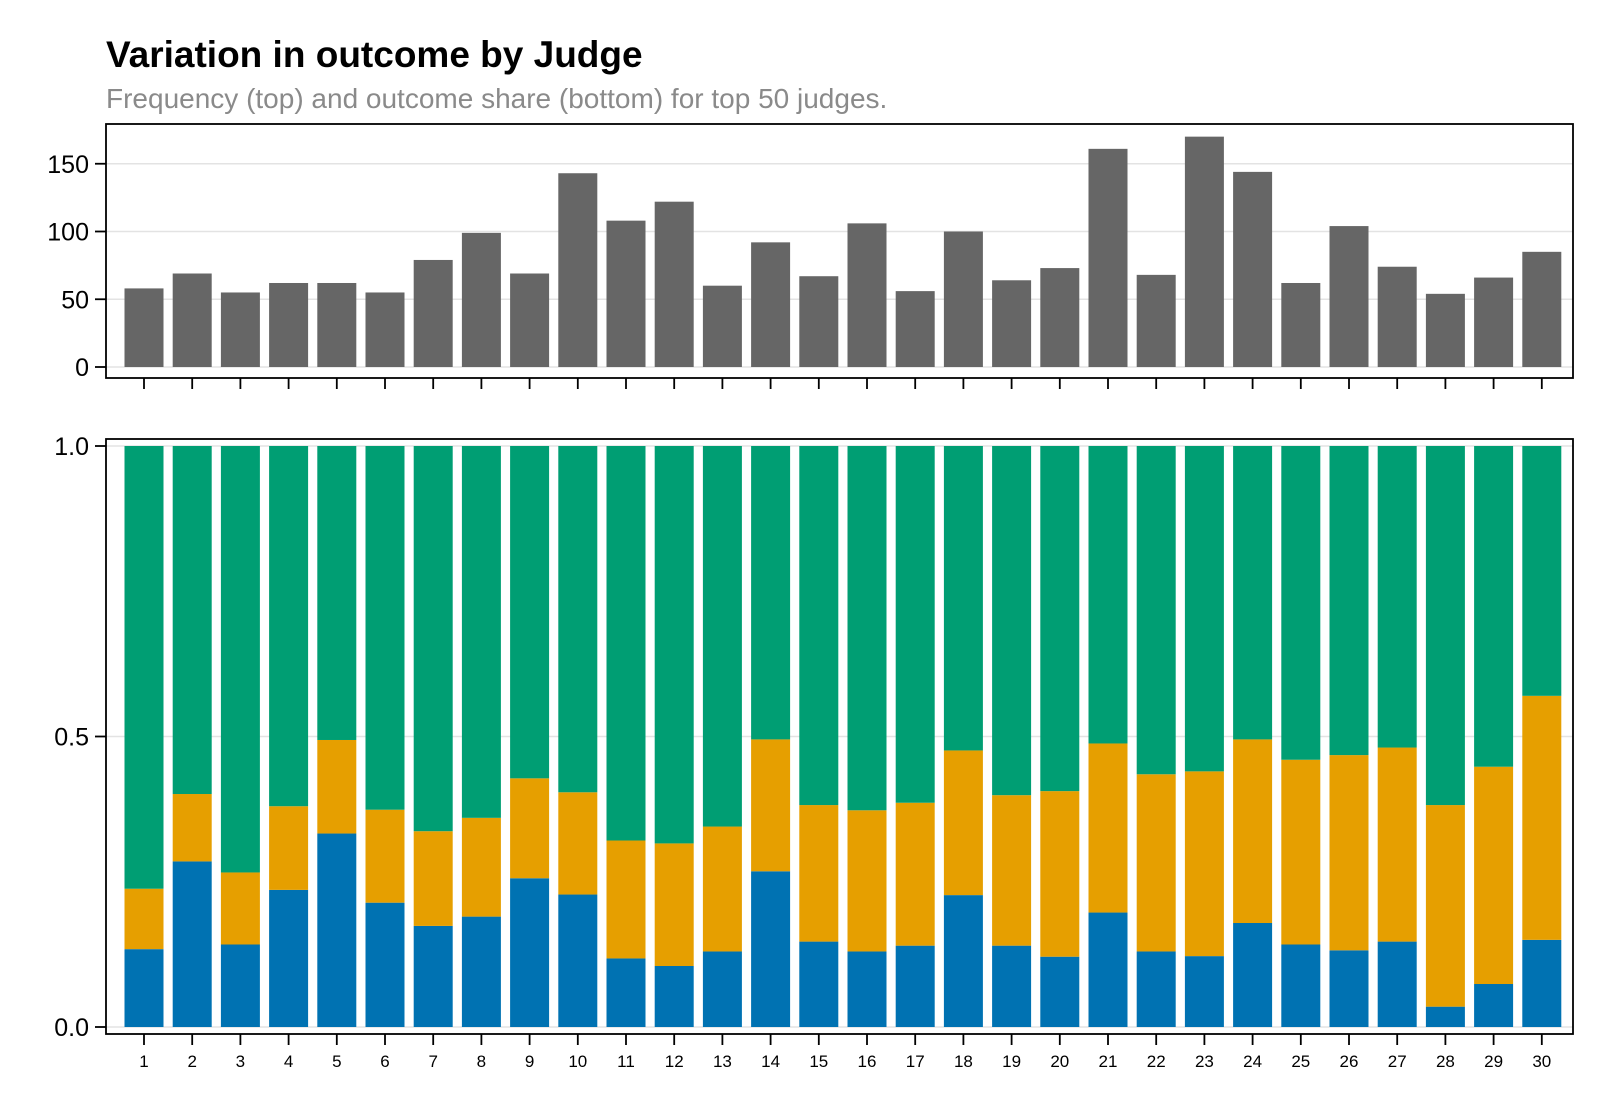  I want to click on x-category-label-2: 2, so click(191, 1061).